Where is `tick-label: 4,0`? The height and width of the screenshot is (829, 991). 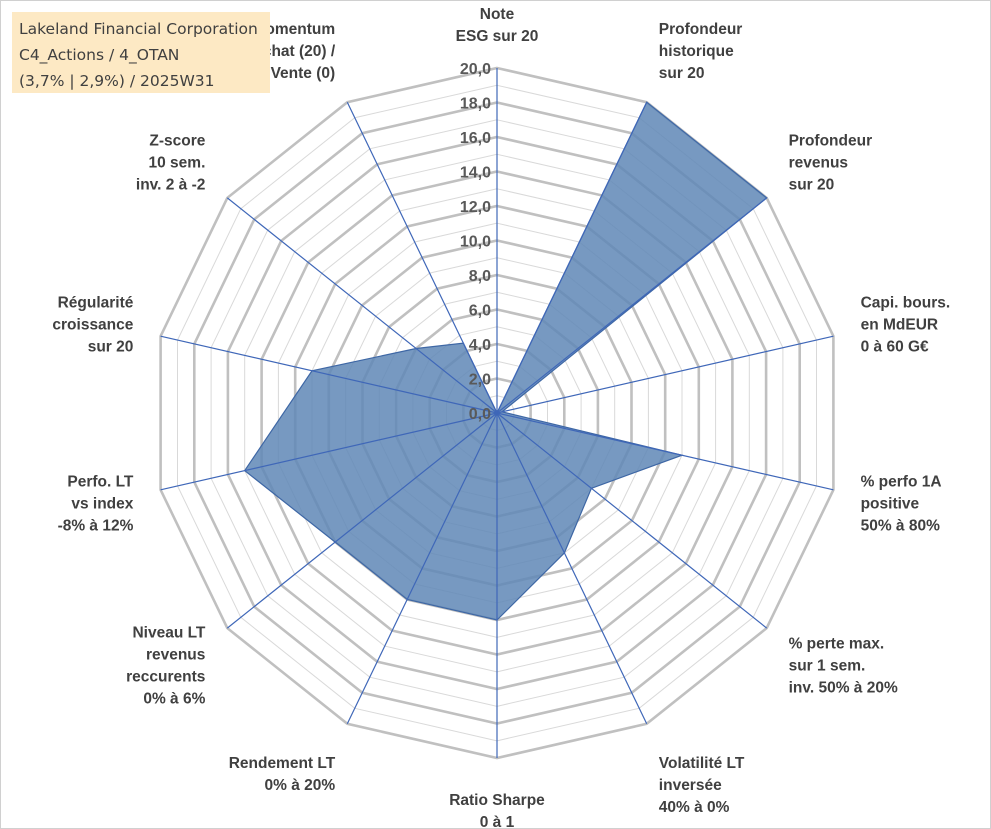 tick-label: 4,0 is located at coordinates (480, 345).